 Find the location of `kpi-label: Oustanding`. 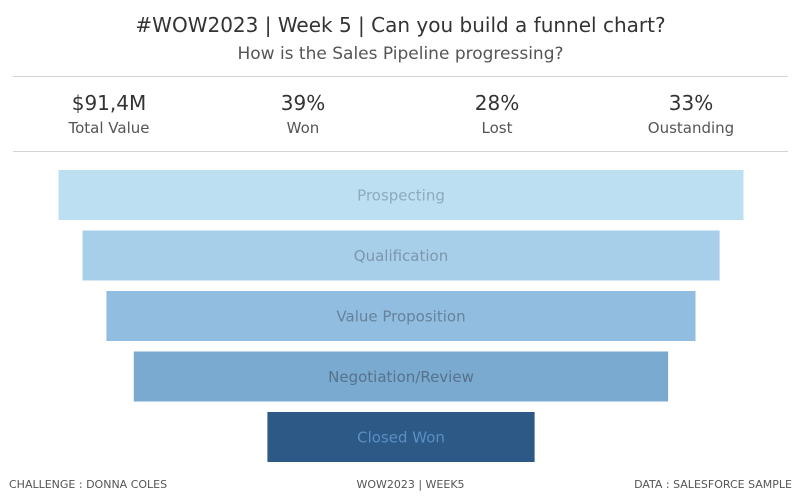

kpi-label: Oustanding is located at coordinates (691, 128).